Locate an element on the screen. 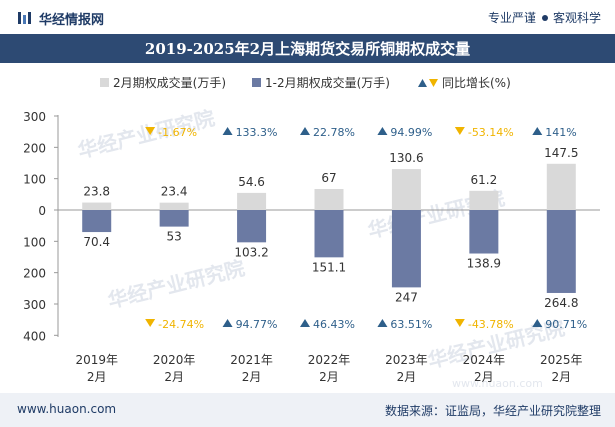  yoy-feb-label: 141% is located at coordinates (560, 132).